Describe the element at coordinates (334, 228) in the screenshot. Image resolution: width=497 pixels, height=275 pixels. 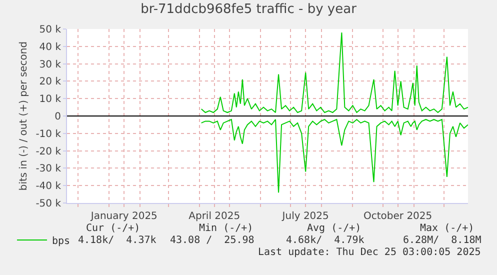
I see `text: Avg (-/+)` at that location.